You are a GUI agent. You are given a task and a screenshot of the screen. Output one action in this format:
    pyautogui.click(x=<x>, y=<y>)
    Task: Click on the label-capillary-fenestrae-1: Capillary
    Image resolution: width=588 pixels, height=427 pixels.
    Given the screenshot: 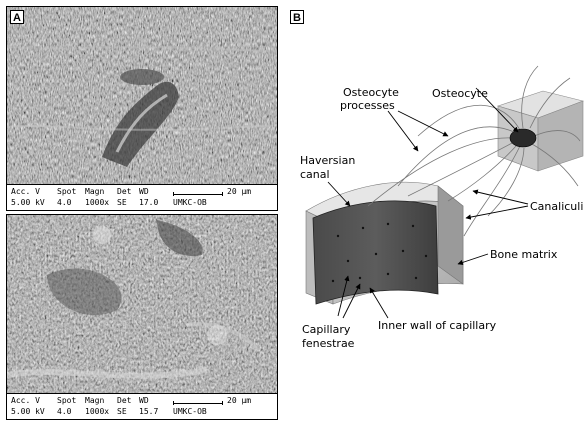 What is the action you would take?
    pyautogui.click(x=326, y=329)
    